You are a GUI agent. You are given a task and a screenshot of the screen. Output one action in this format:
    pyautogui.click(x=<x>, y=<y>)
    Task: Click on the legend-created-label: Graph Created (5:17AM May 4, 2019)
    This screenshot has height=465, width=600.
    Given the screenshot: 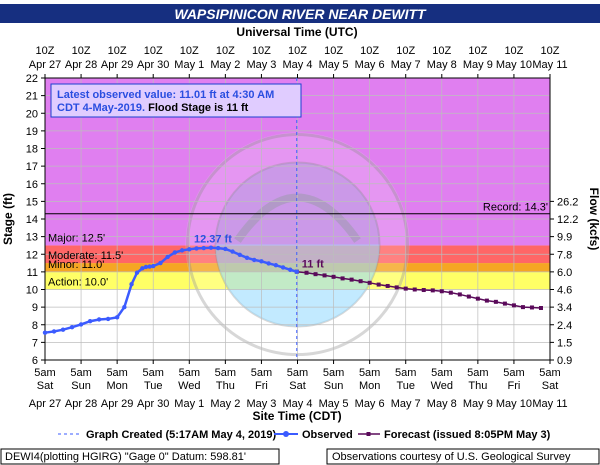 What is the action you would take?
    pyautogui.click(x=181, y=435)
    